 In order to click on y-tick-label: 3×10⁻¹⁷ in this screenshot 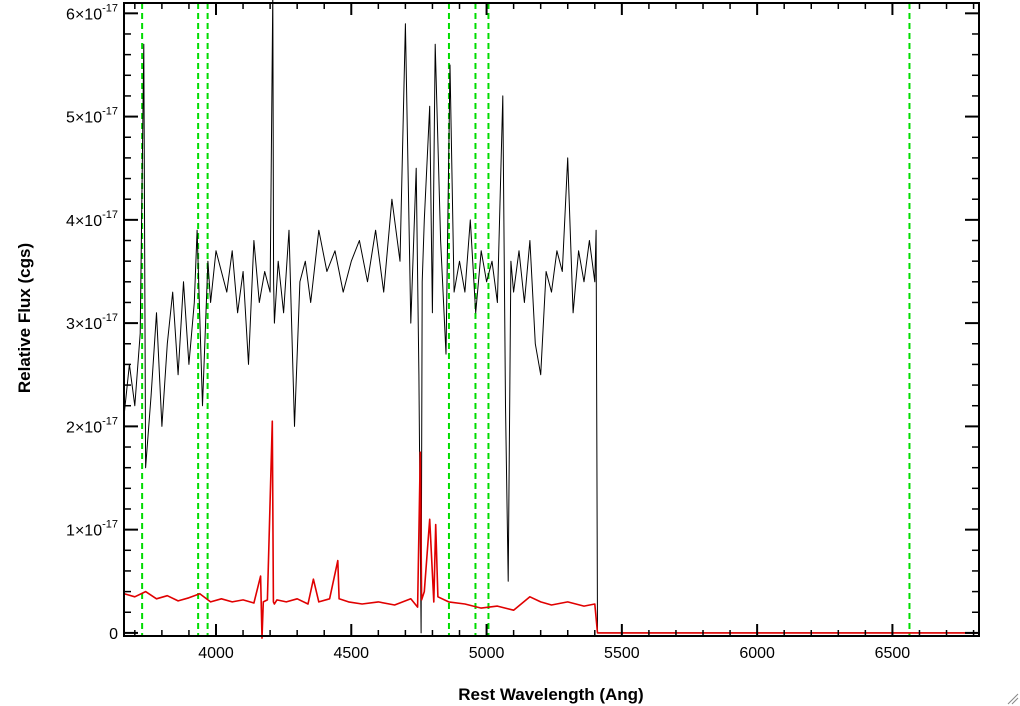, I will do `click(92, 322)`.